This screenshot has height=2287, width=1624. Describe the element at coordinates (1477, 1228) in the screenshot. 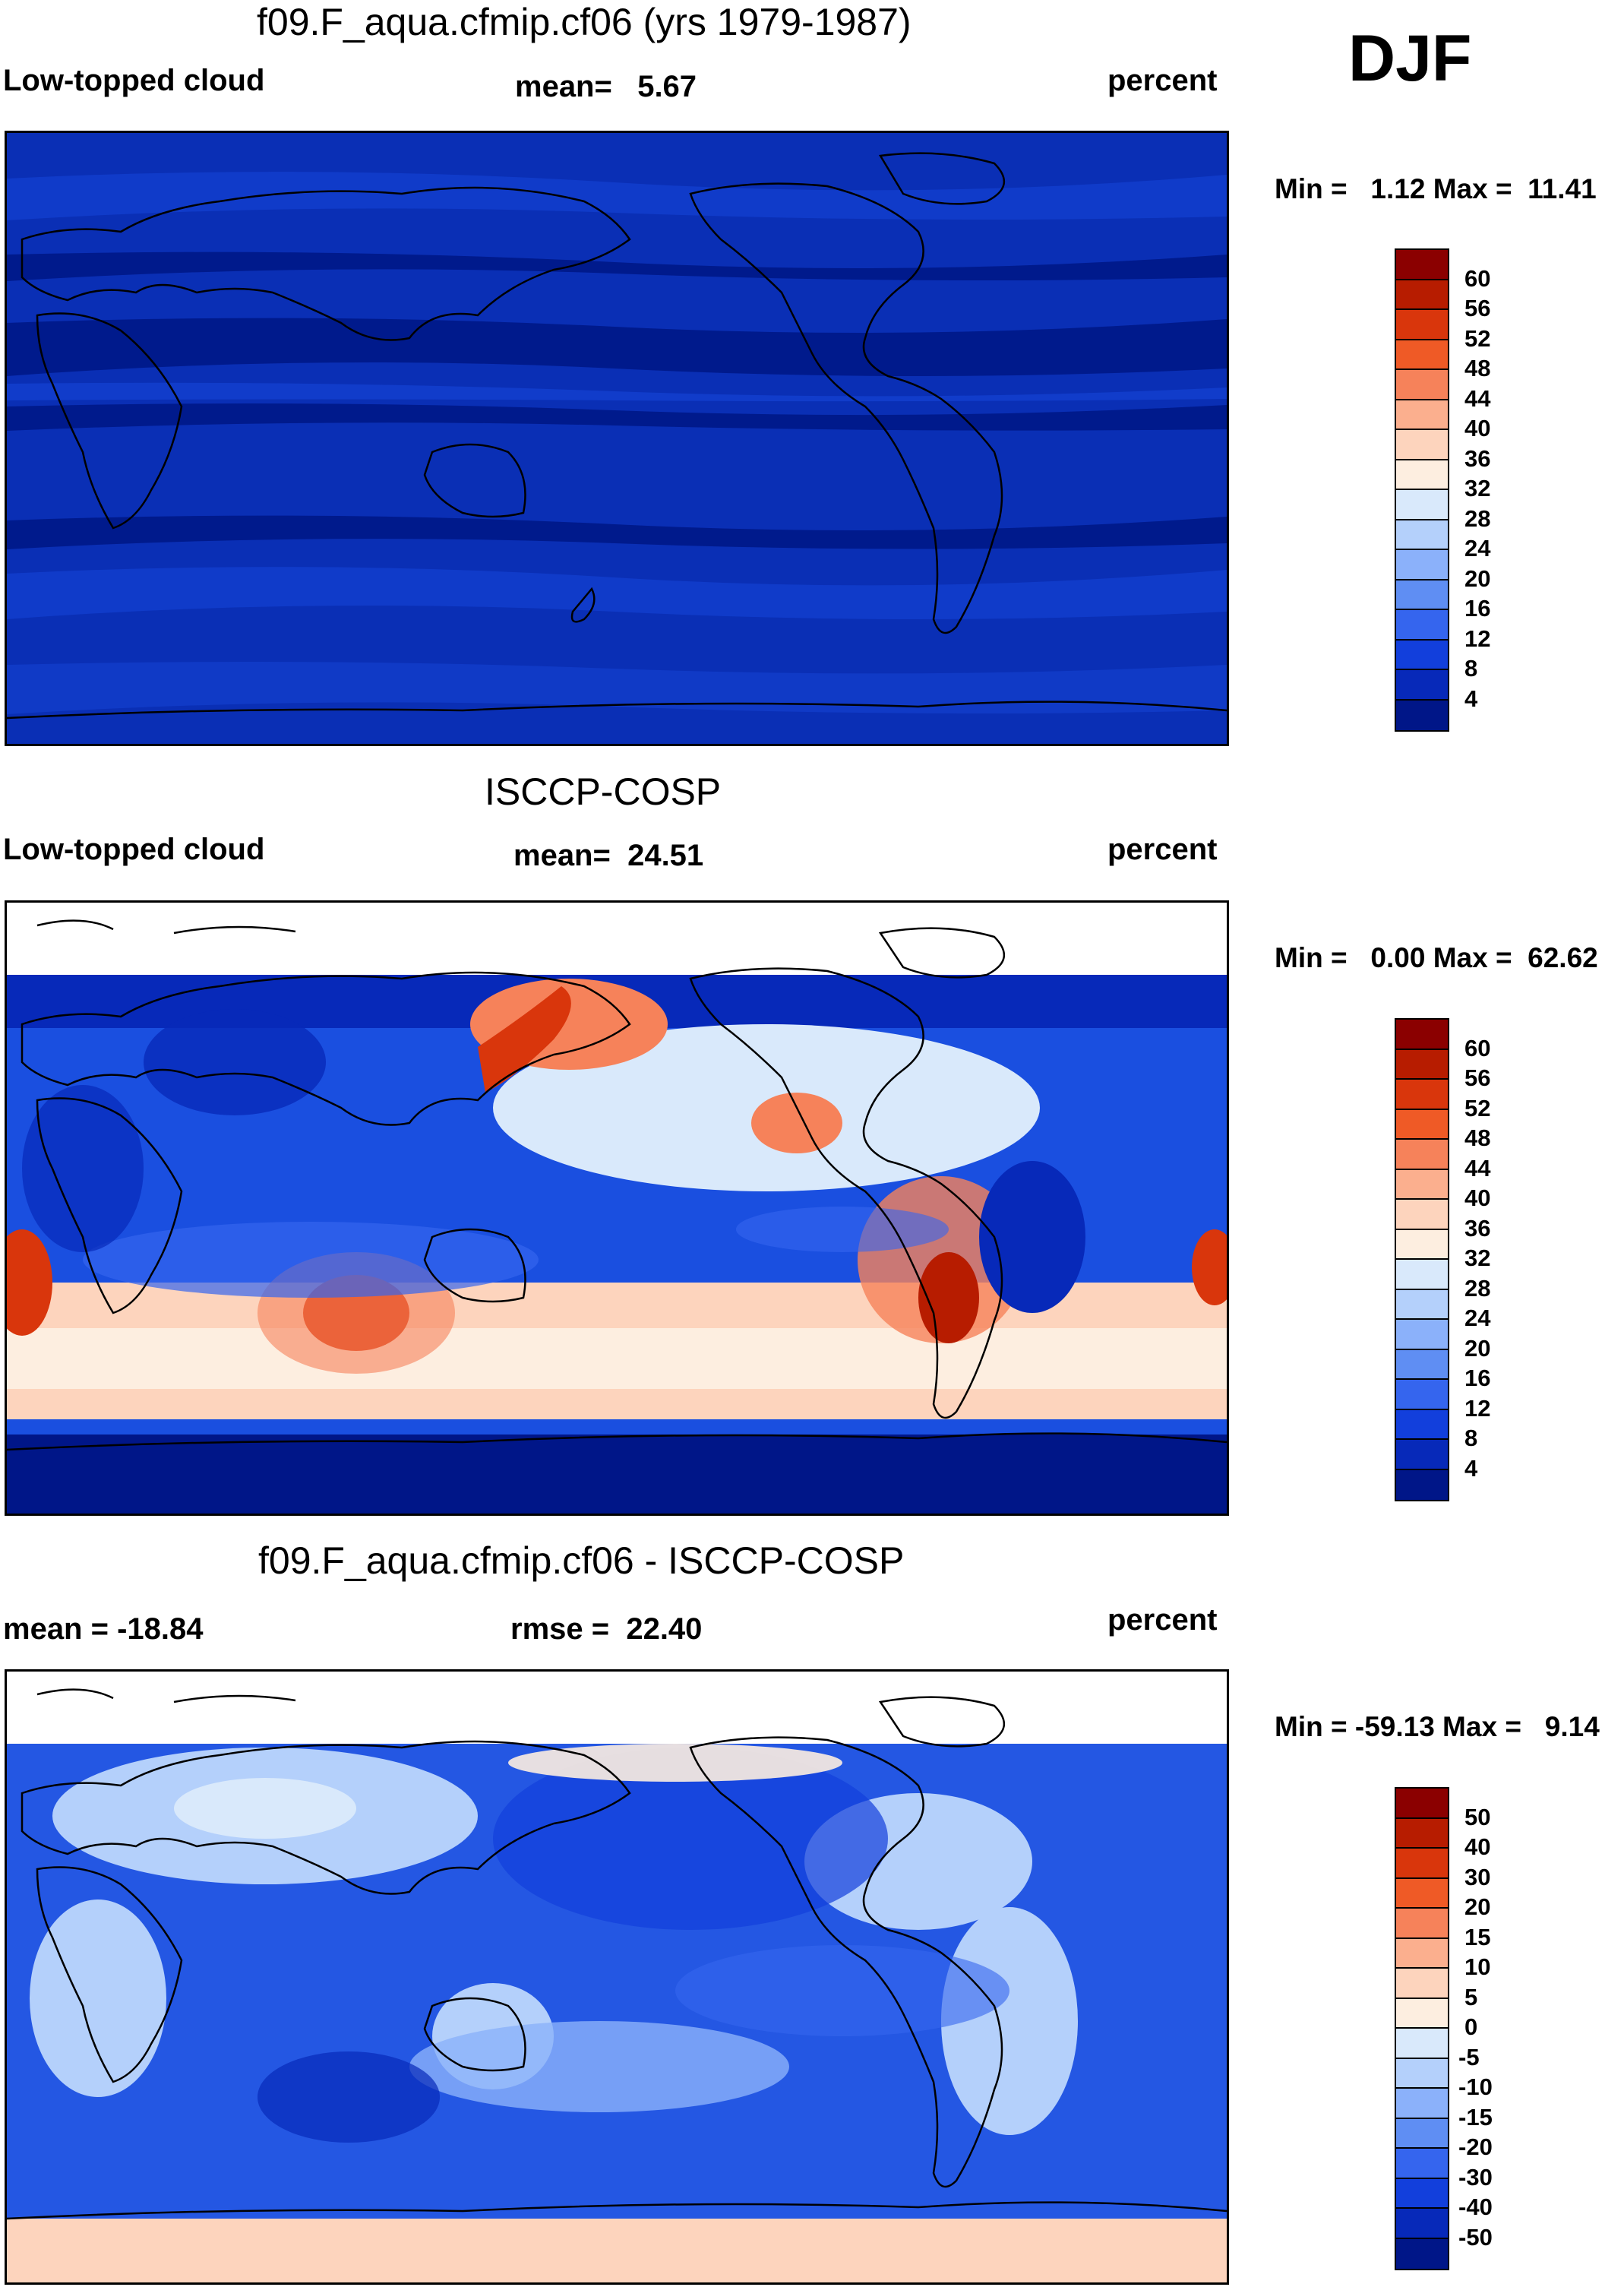

I see `colorbar-tick-label: 36` at that location.